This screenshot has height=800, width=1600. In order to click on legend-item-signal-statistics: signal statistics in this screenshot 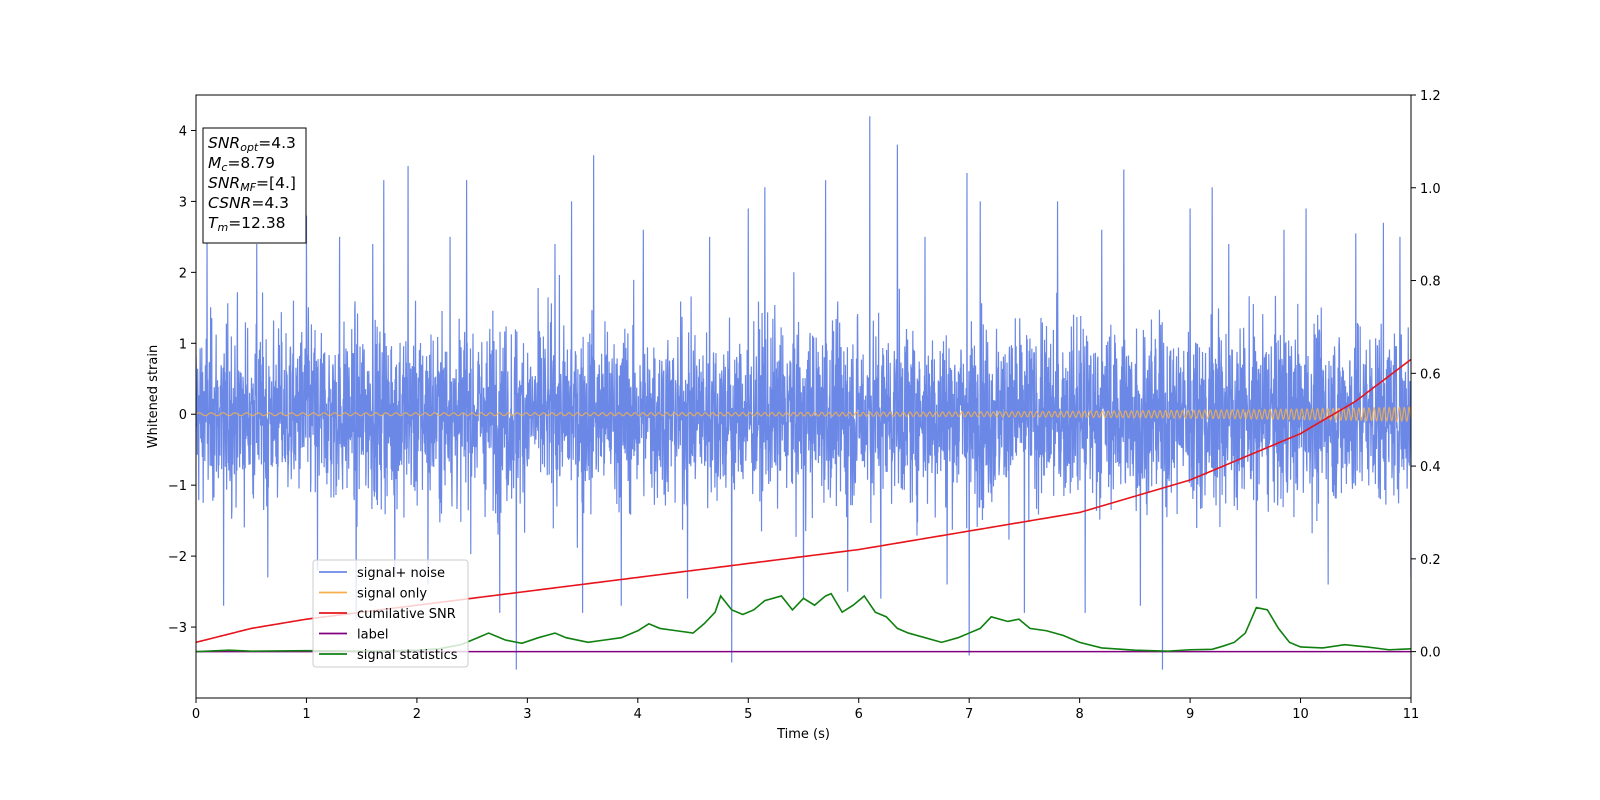, I will do `click(388, 655)`.